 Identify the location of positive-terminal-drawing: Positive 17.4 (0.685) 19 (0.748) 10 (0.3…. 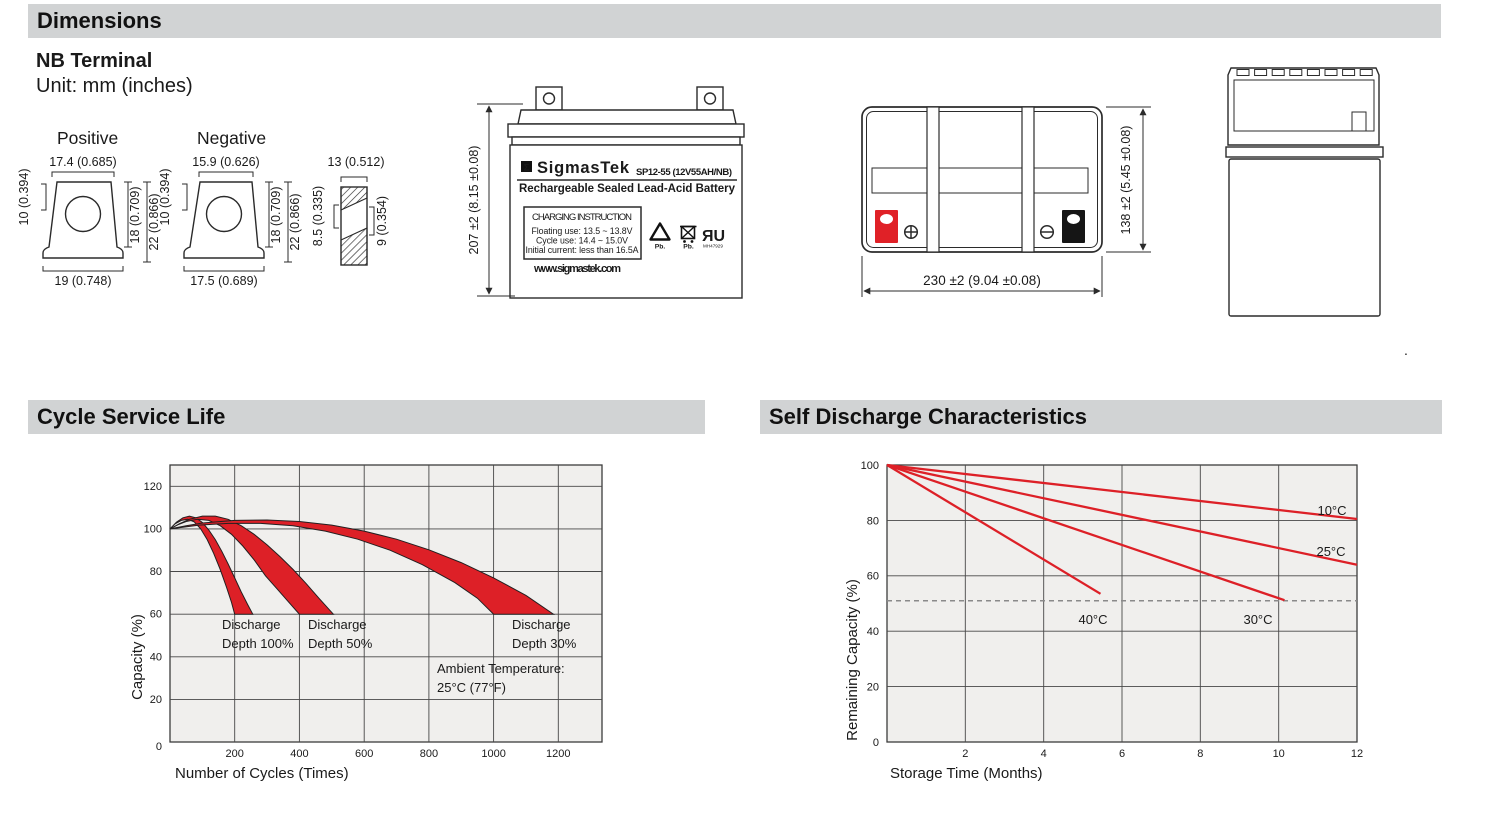
(89, 208).